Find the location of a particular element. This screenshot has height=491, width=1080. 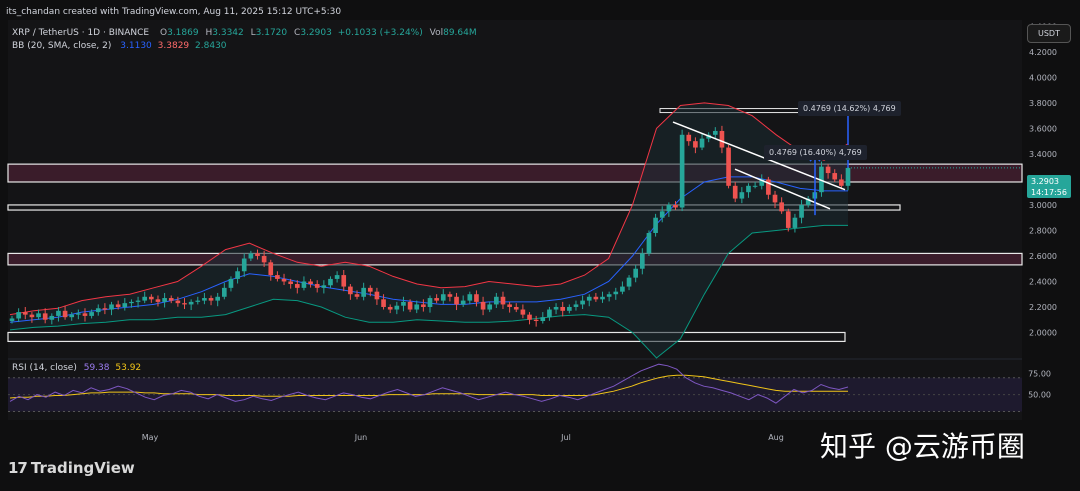

bar-countdown: 14:17:56 is located at coordinates (1049, 192).